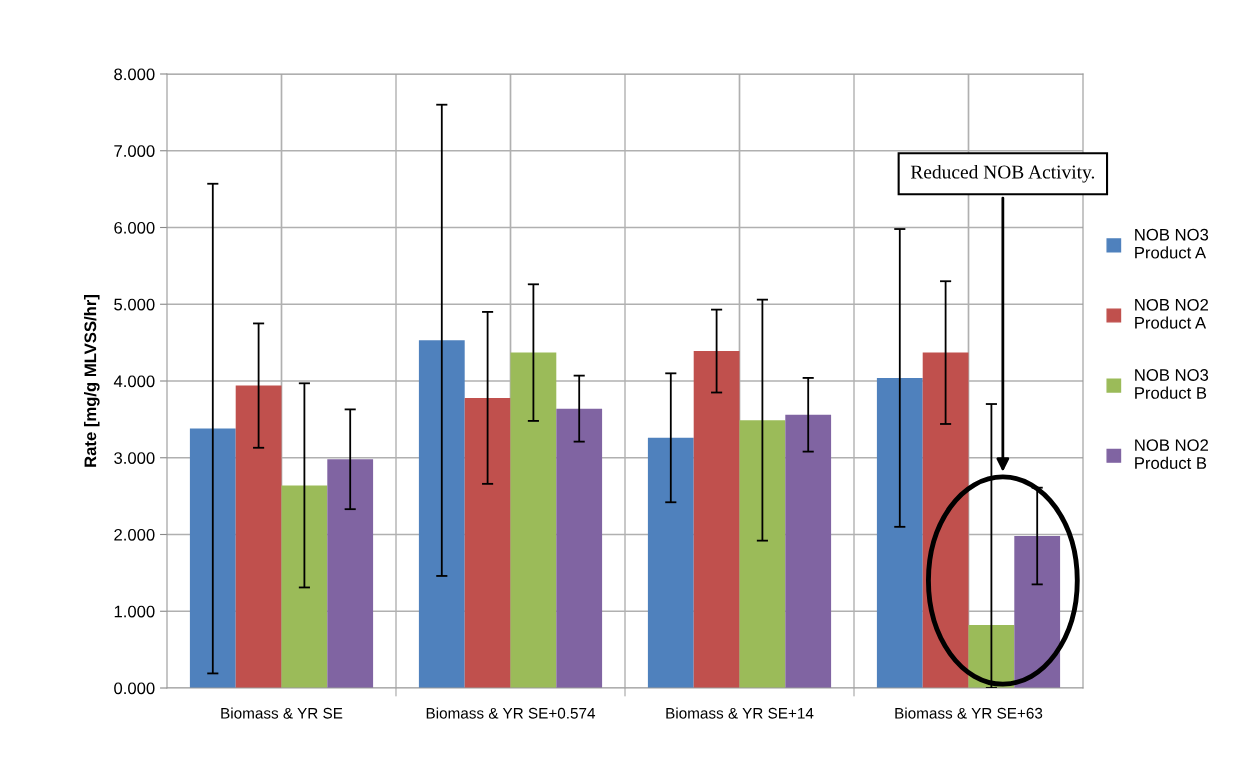  Describe the element at coordinates (1172, 384) in the screenshot. I see `legend-label: NOB NO3 Product B` at that location.